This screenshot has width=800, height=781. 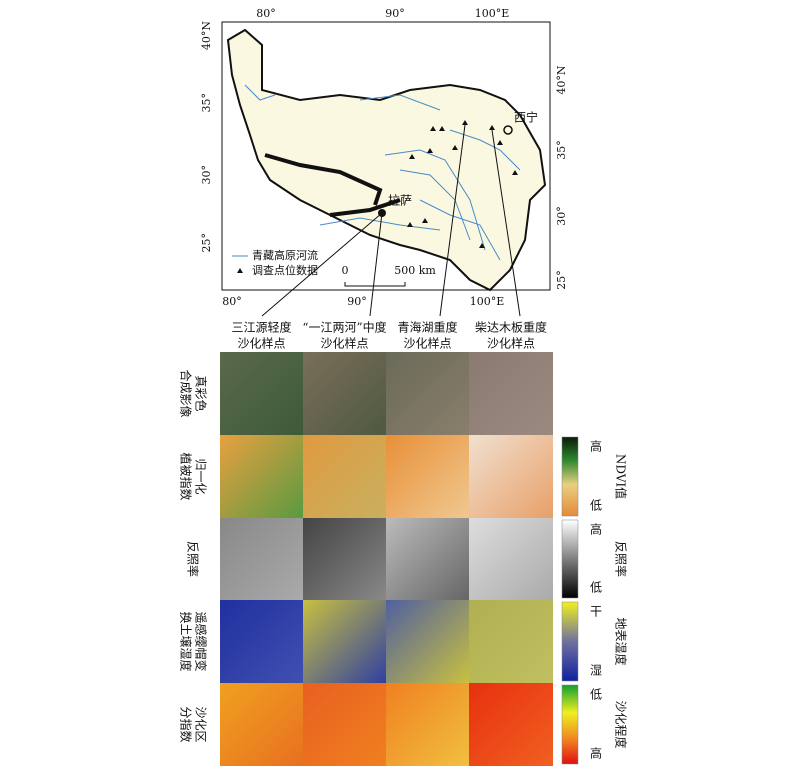 I want to click on scale-label: 500 km, so click(x=415, y=270).